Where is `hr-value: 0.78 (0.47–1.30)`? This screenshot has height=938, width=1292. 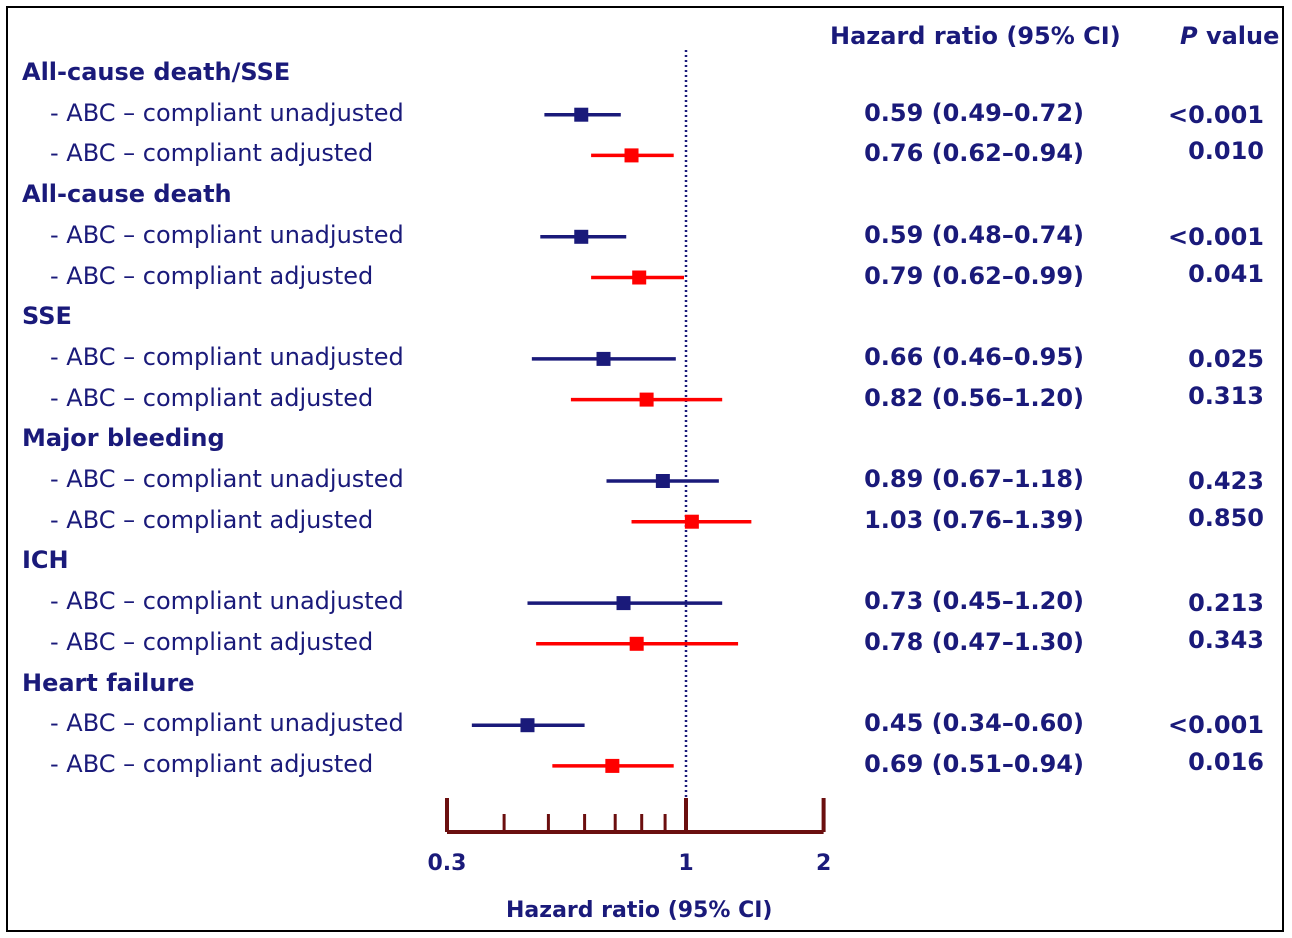 hr-value: 0.78 (0.47–1.30) is located at coordinates (974, 641).